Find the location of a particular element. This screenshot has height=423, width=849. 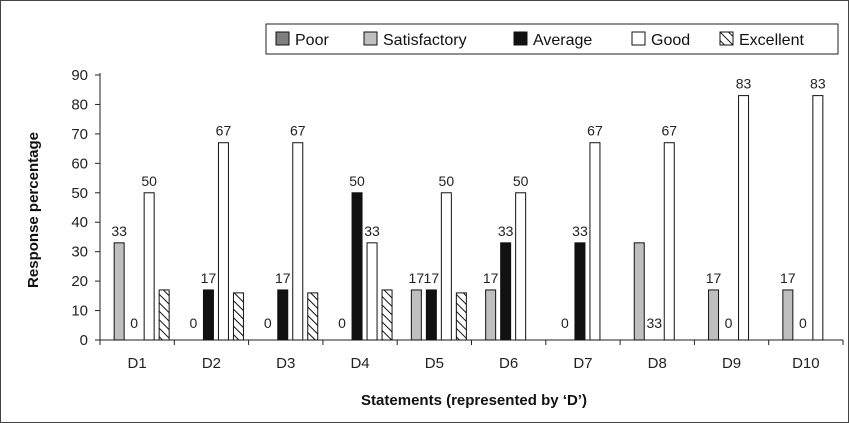

legend-swatch-good is located at coordinates (638, 38).